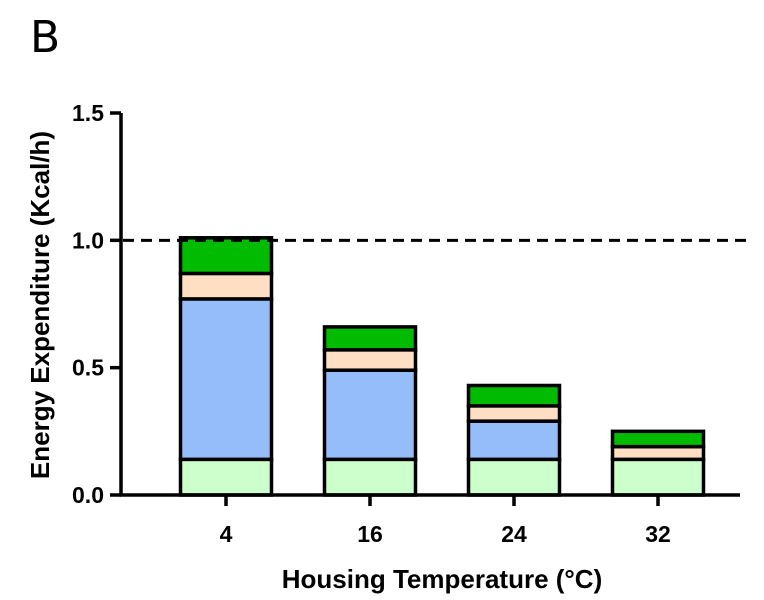 Image resolution: width=764 pixels, height=600 pixels. What do you see at coordinates (88, 495) in the screenshot?
I see `y-tick-label: 0.0` at bounding box center [88, 495].